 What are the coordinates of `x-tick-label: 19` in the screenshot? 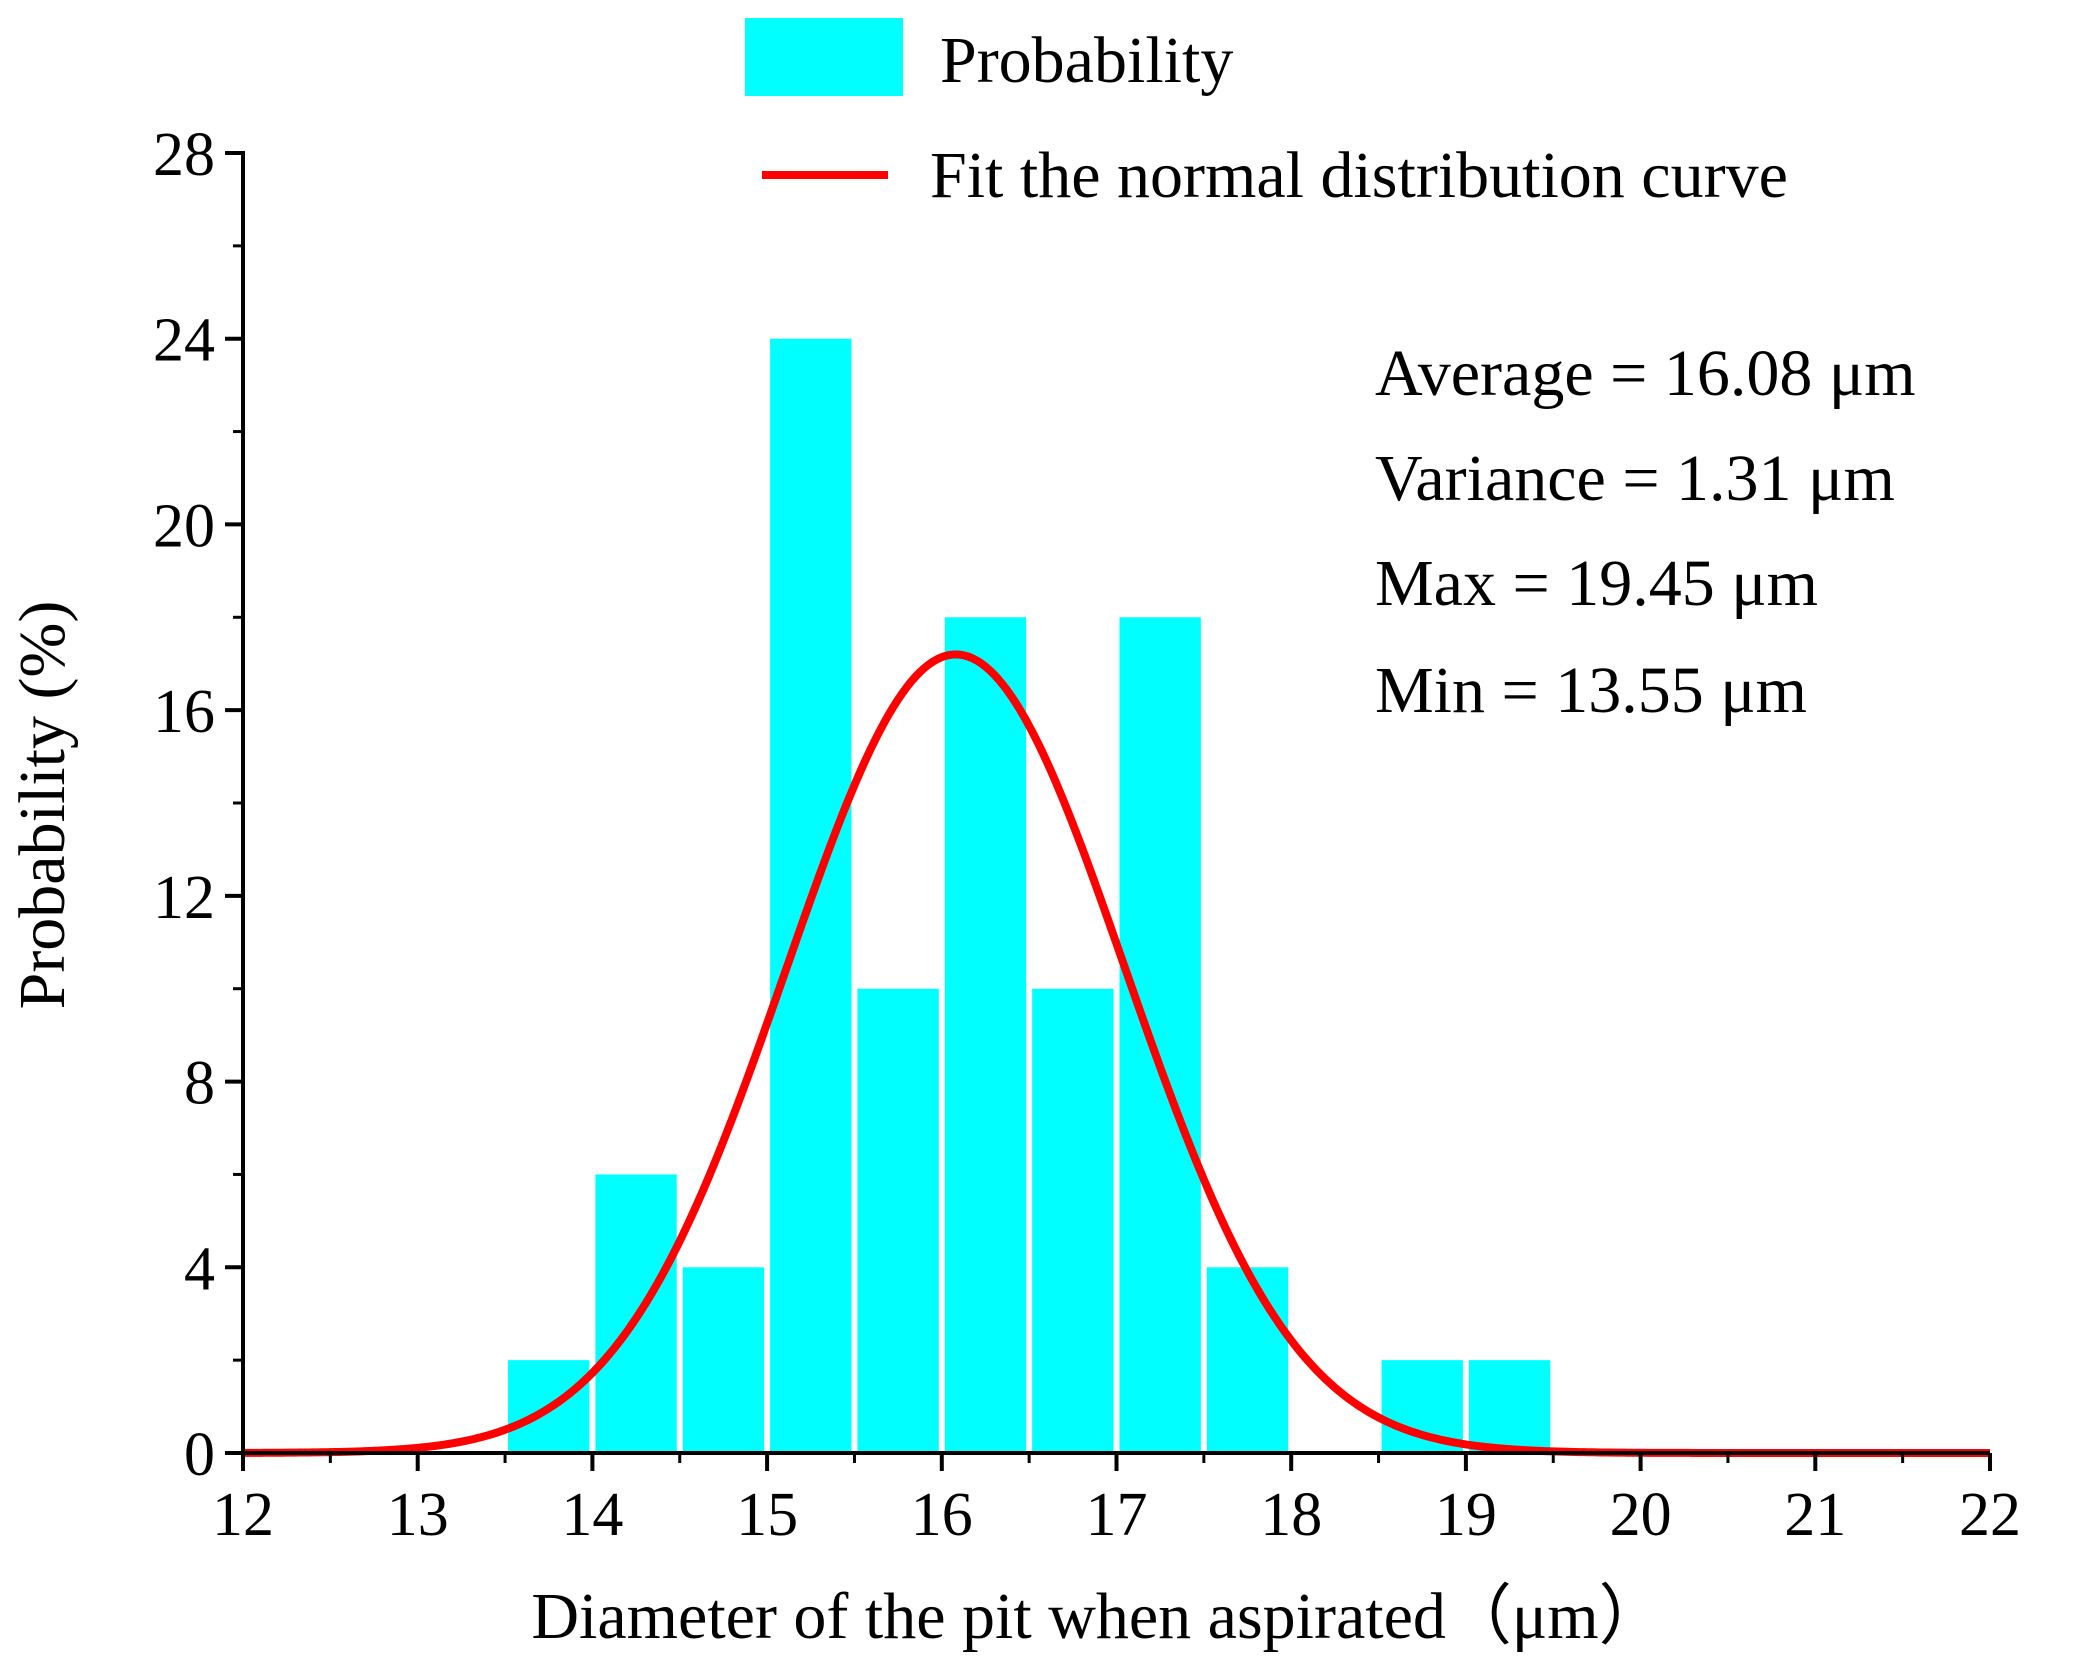 It's located at (1466, 1515).